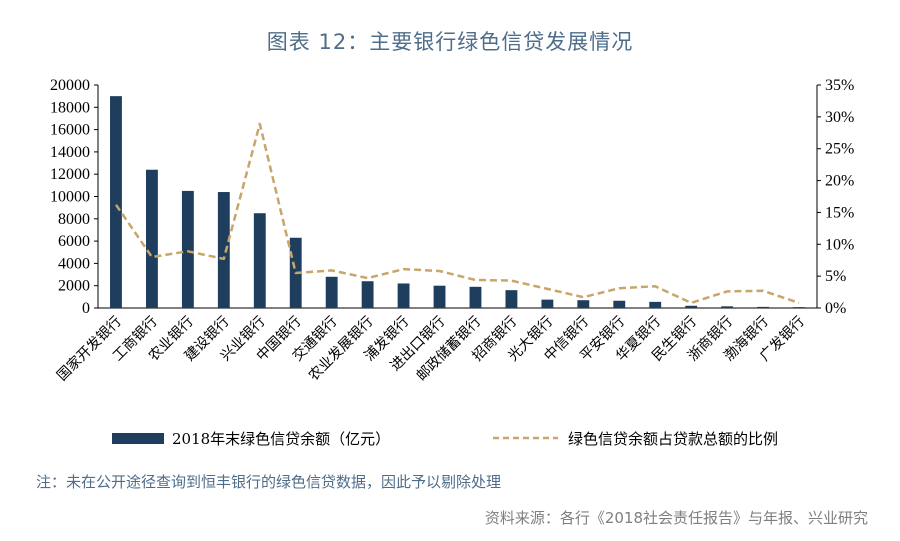 This screenshot has height=541, width=900. Describe the element at coordinates (835, 308) in the screenshot. I see `right-tick-label: 0%` at that location.